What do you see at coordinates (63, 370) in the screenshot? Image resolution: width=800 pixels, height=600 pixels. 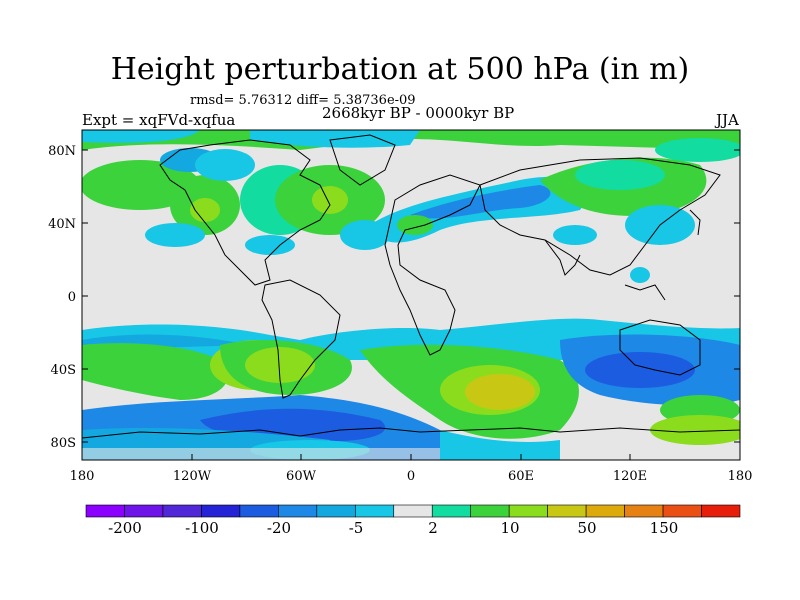 I see `lat-label: 40S` at bounding box center [63, 370].